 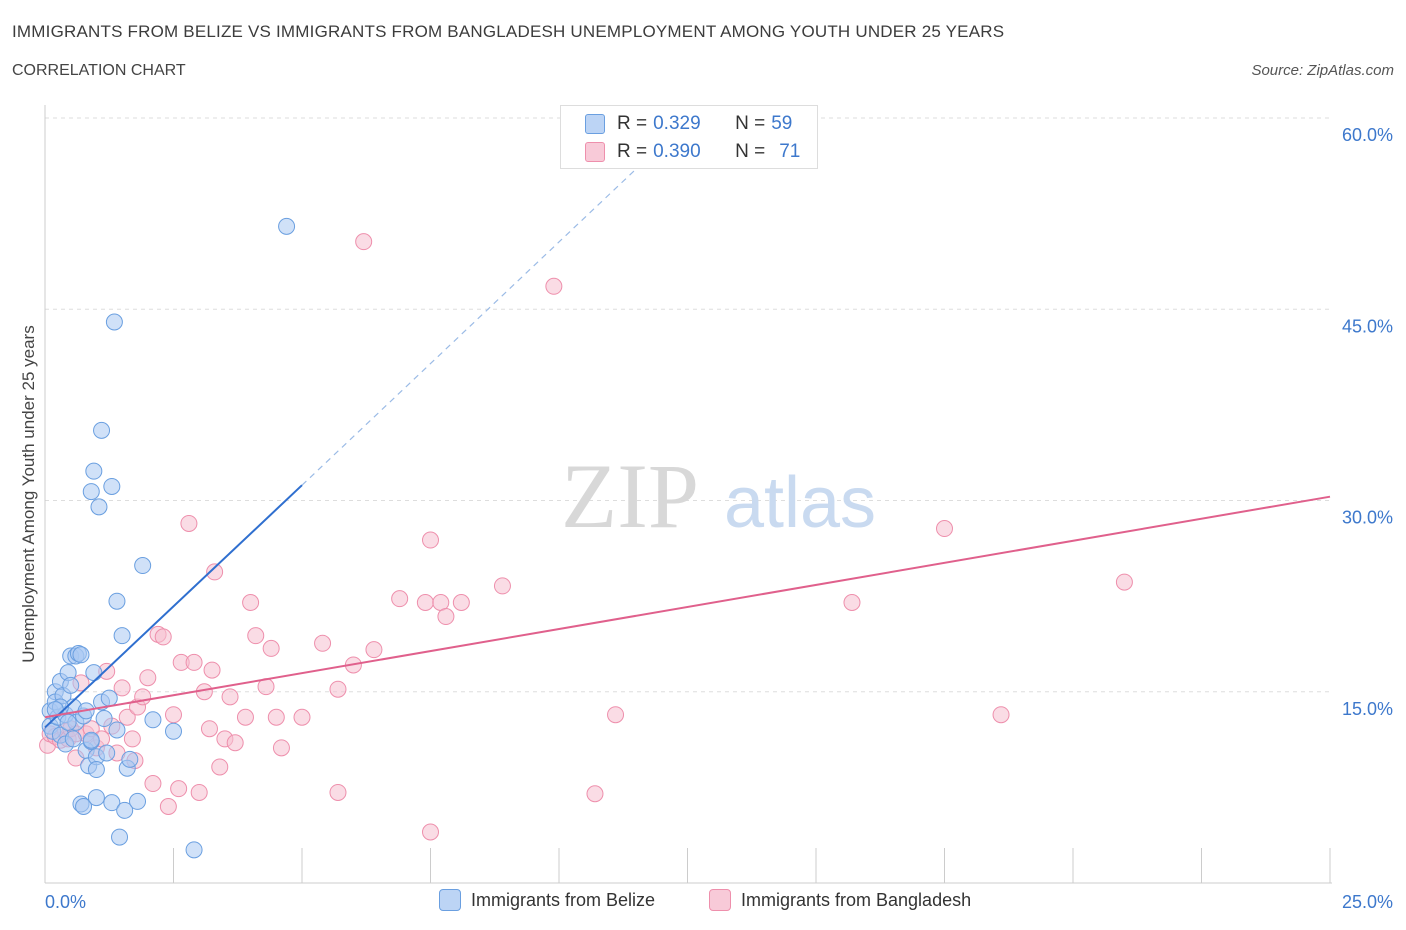 I want to click on legend-swatch-bangladesh, so click(x=720, y=900).